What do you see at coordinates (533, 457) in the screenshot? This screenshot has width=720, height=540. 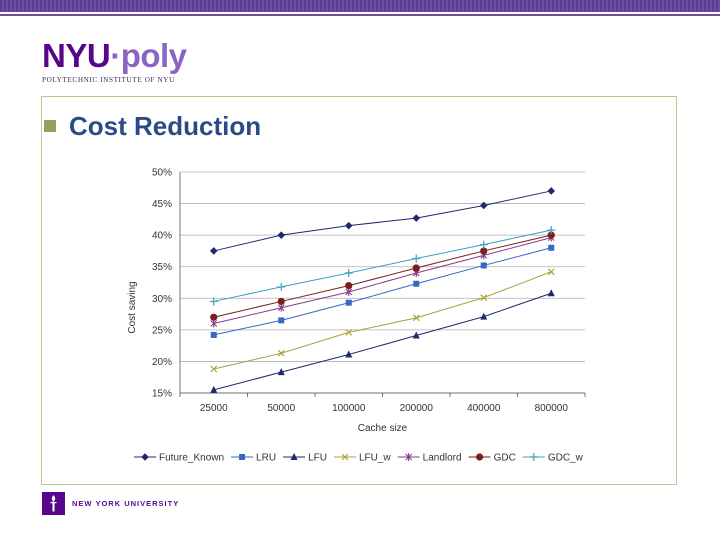 I see `legend-marker-gdc-w` at bounding box center [533, 457].